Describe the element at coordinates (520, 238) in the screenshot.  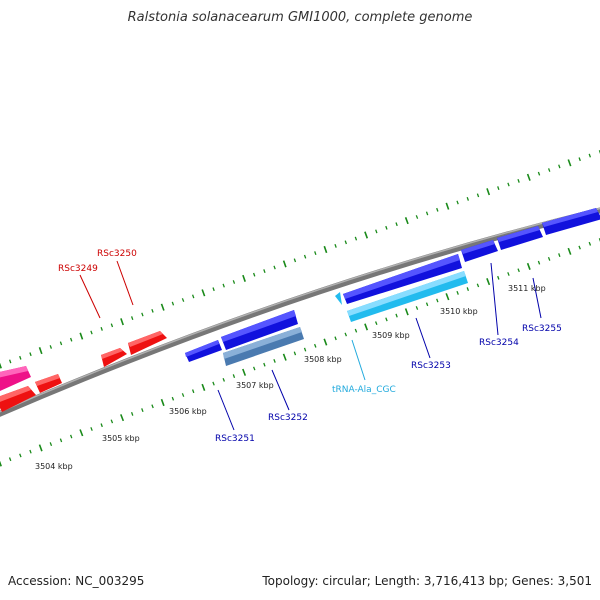
I see `gene-rsc3255` at that location.